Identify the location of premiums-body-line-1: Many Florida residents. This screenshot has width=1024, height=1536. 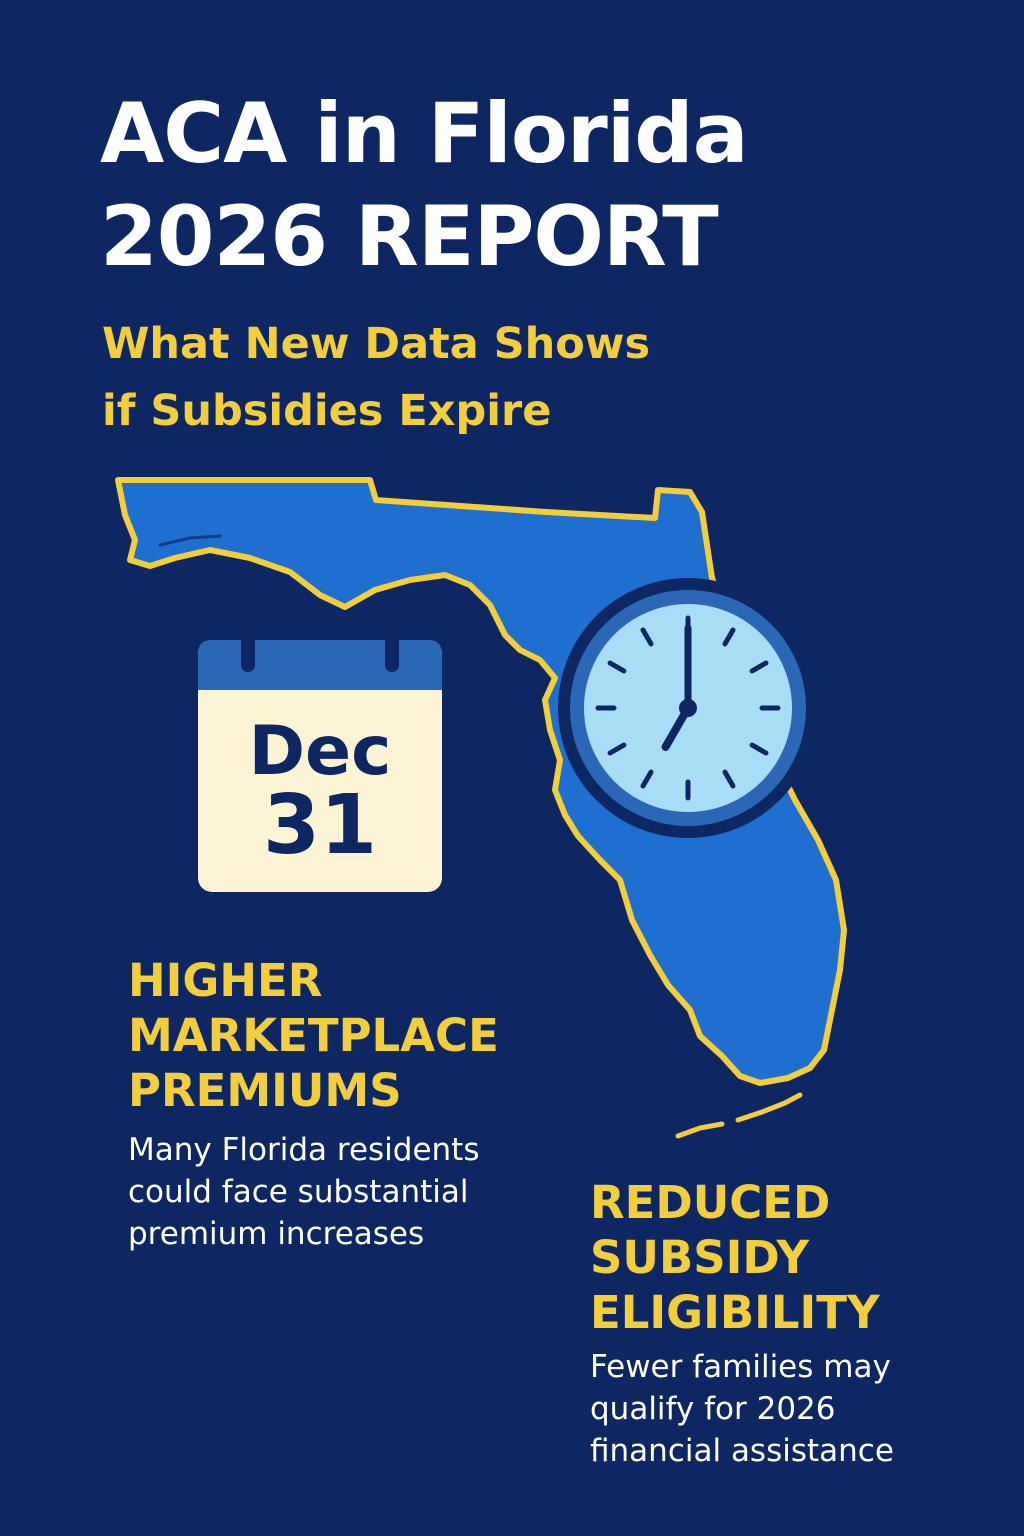
(304, 1150).